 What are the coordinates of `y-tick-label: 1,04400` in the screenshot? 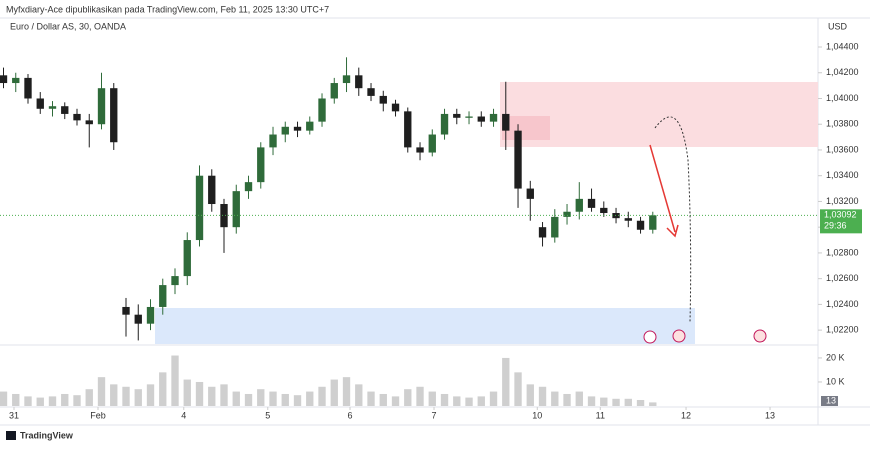 It's located at (842, 46).